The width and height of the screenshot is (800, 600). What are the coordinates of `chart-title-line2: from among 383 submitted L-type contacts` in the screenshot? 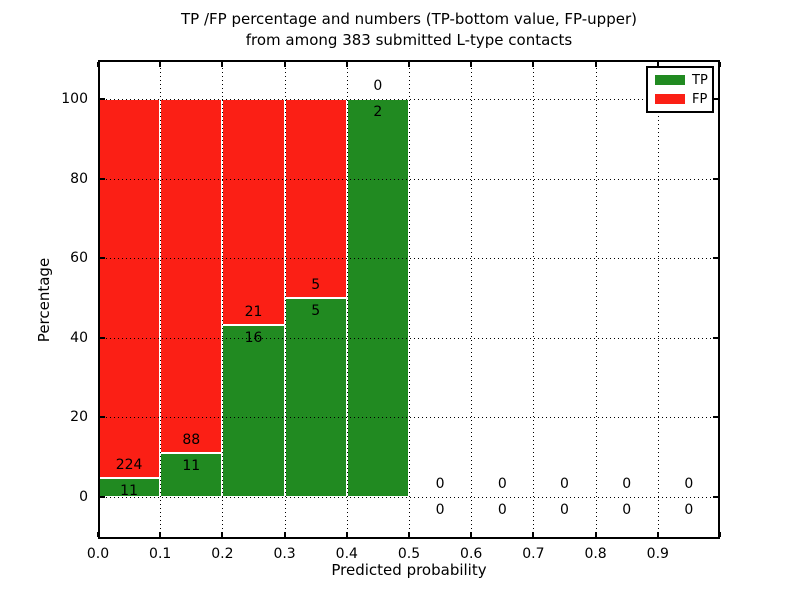 It's located at (409, 40).